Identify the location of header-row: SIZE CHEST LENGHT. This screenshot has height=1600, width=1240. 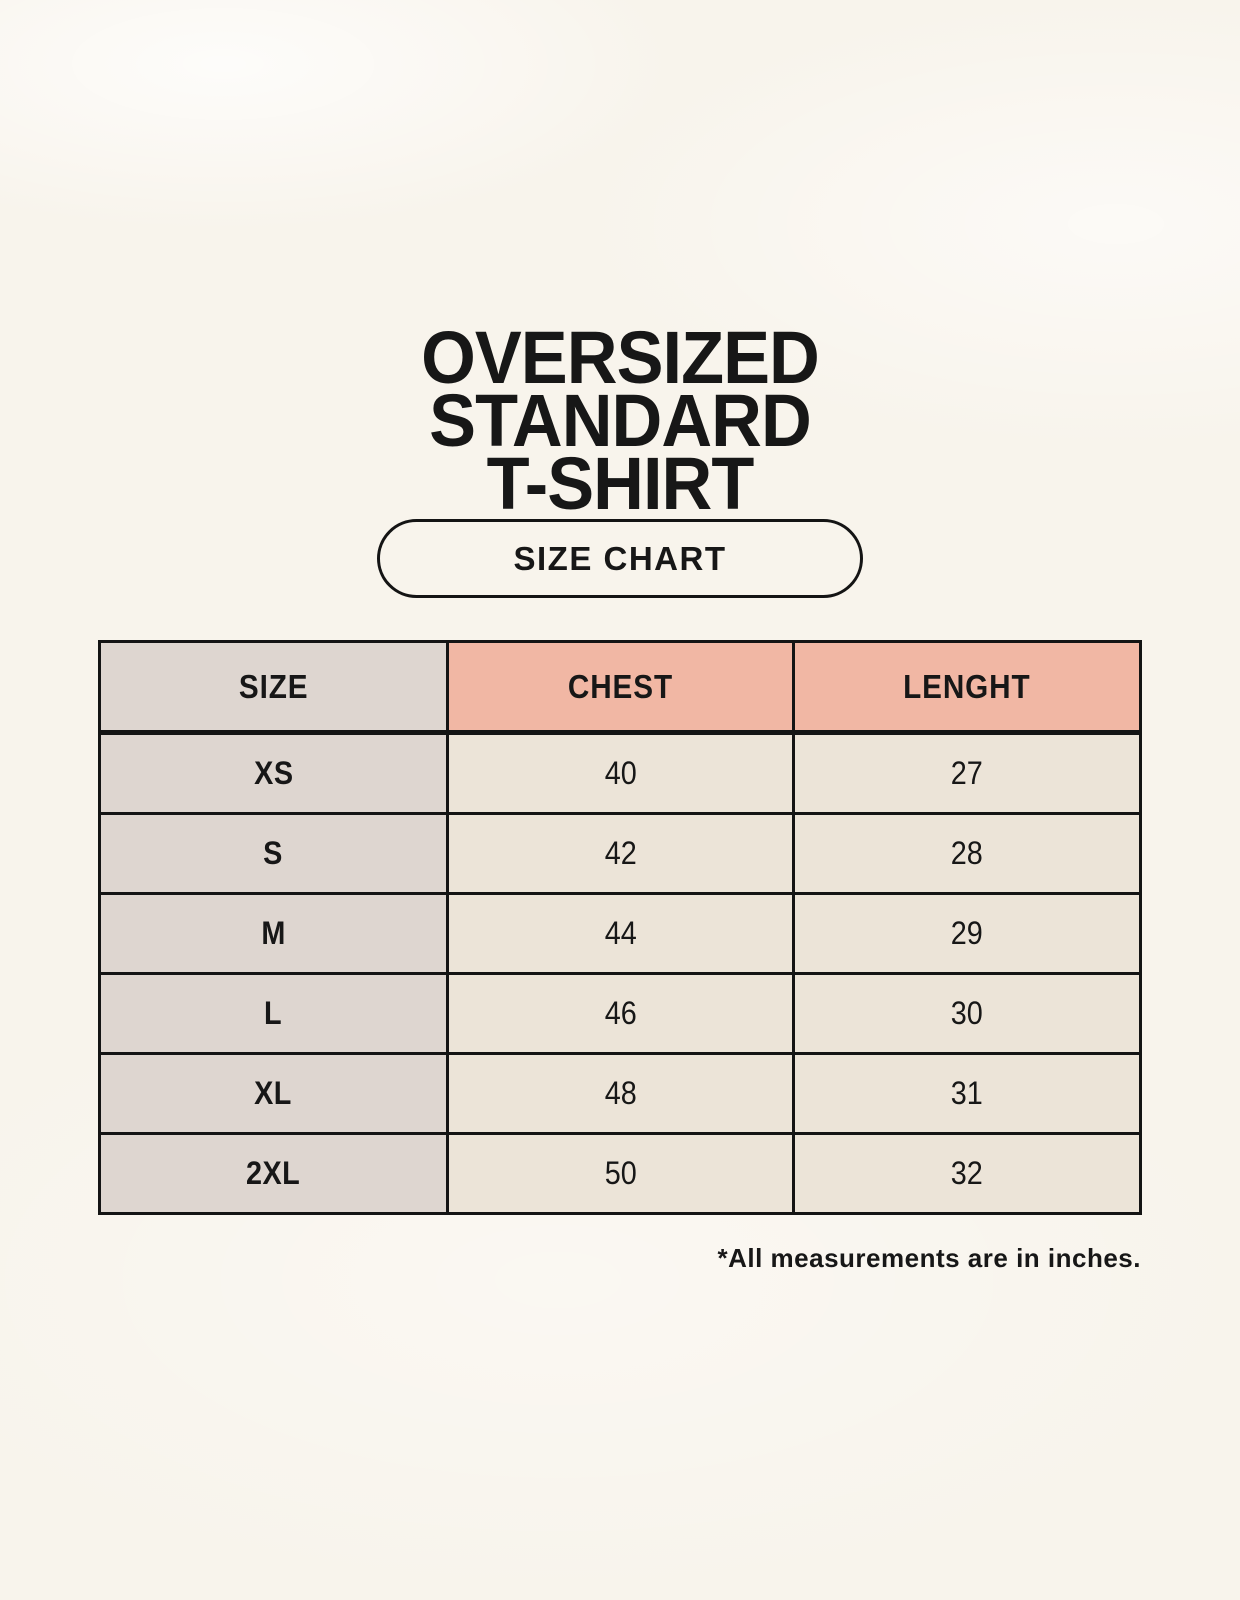
(620, 687).